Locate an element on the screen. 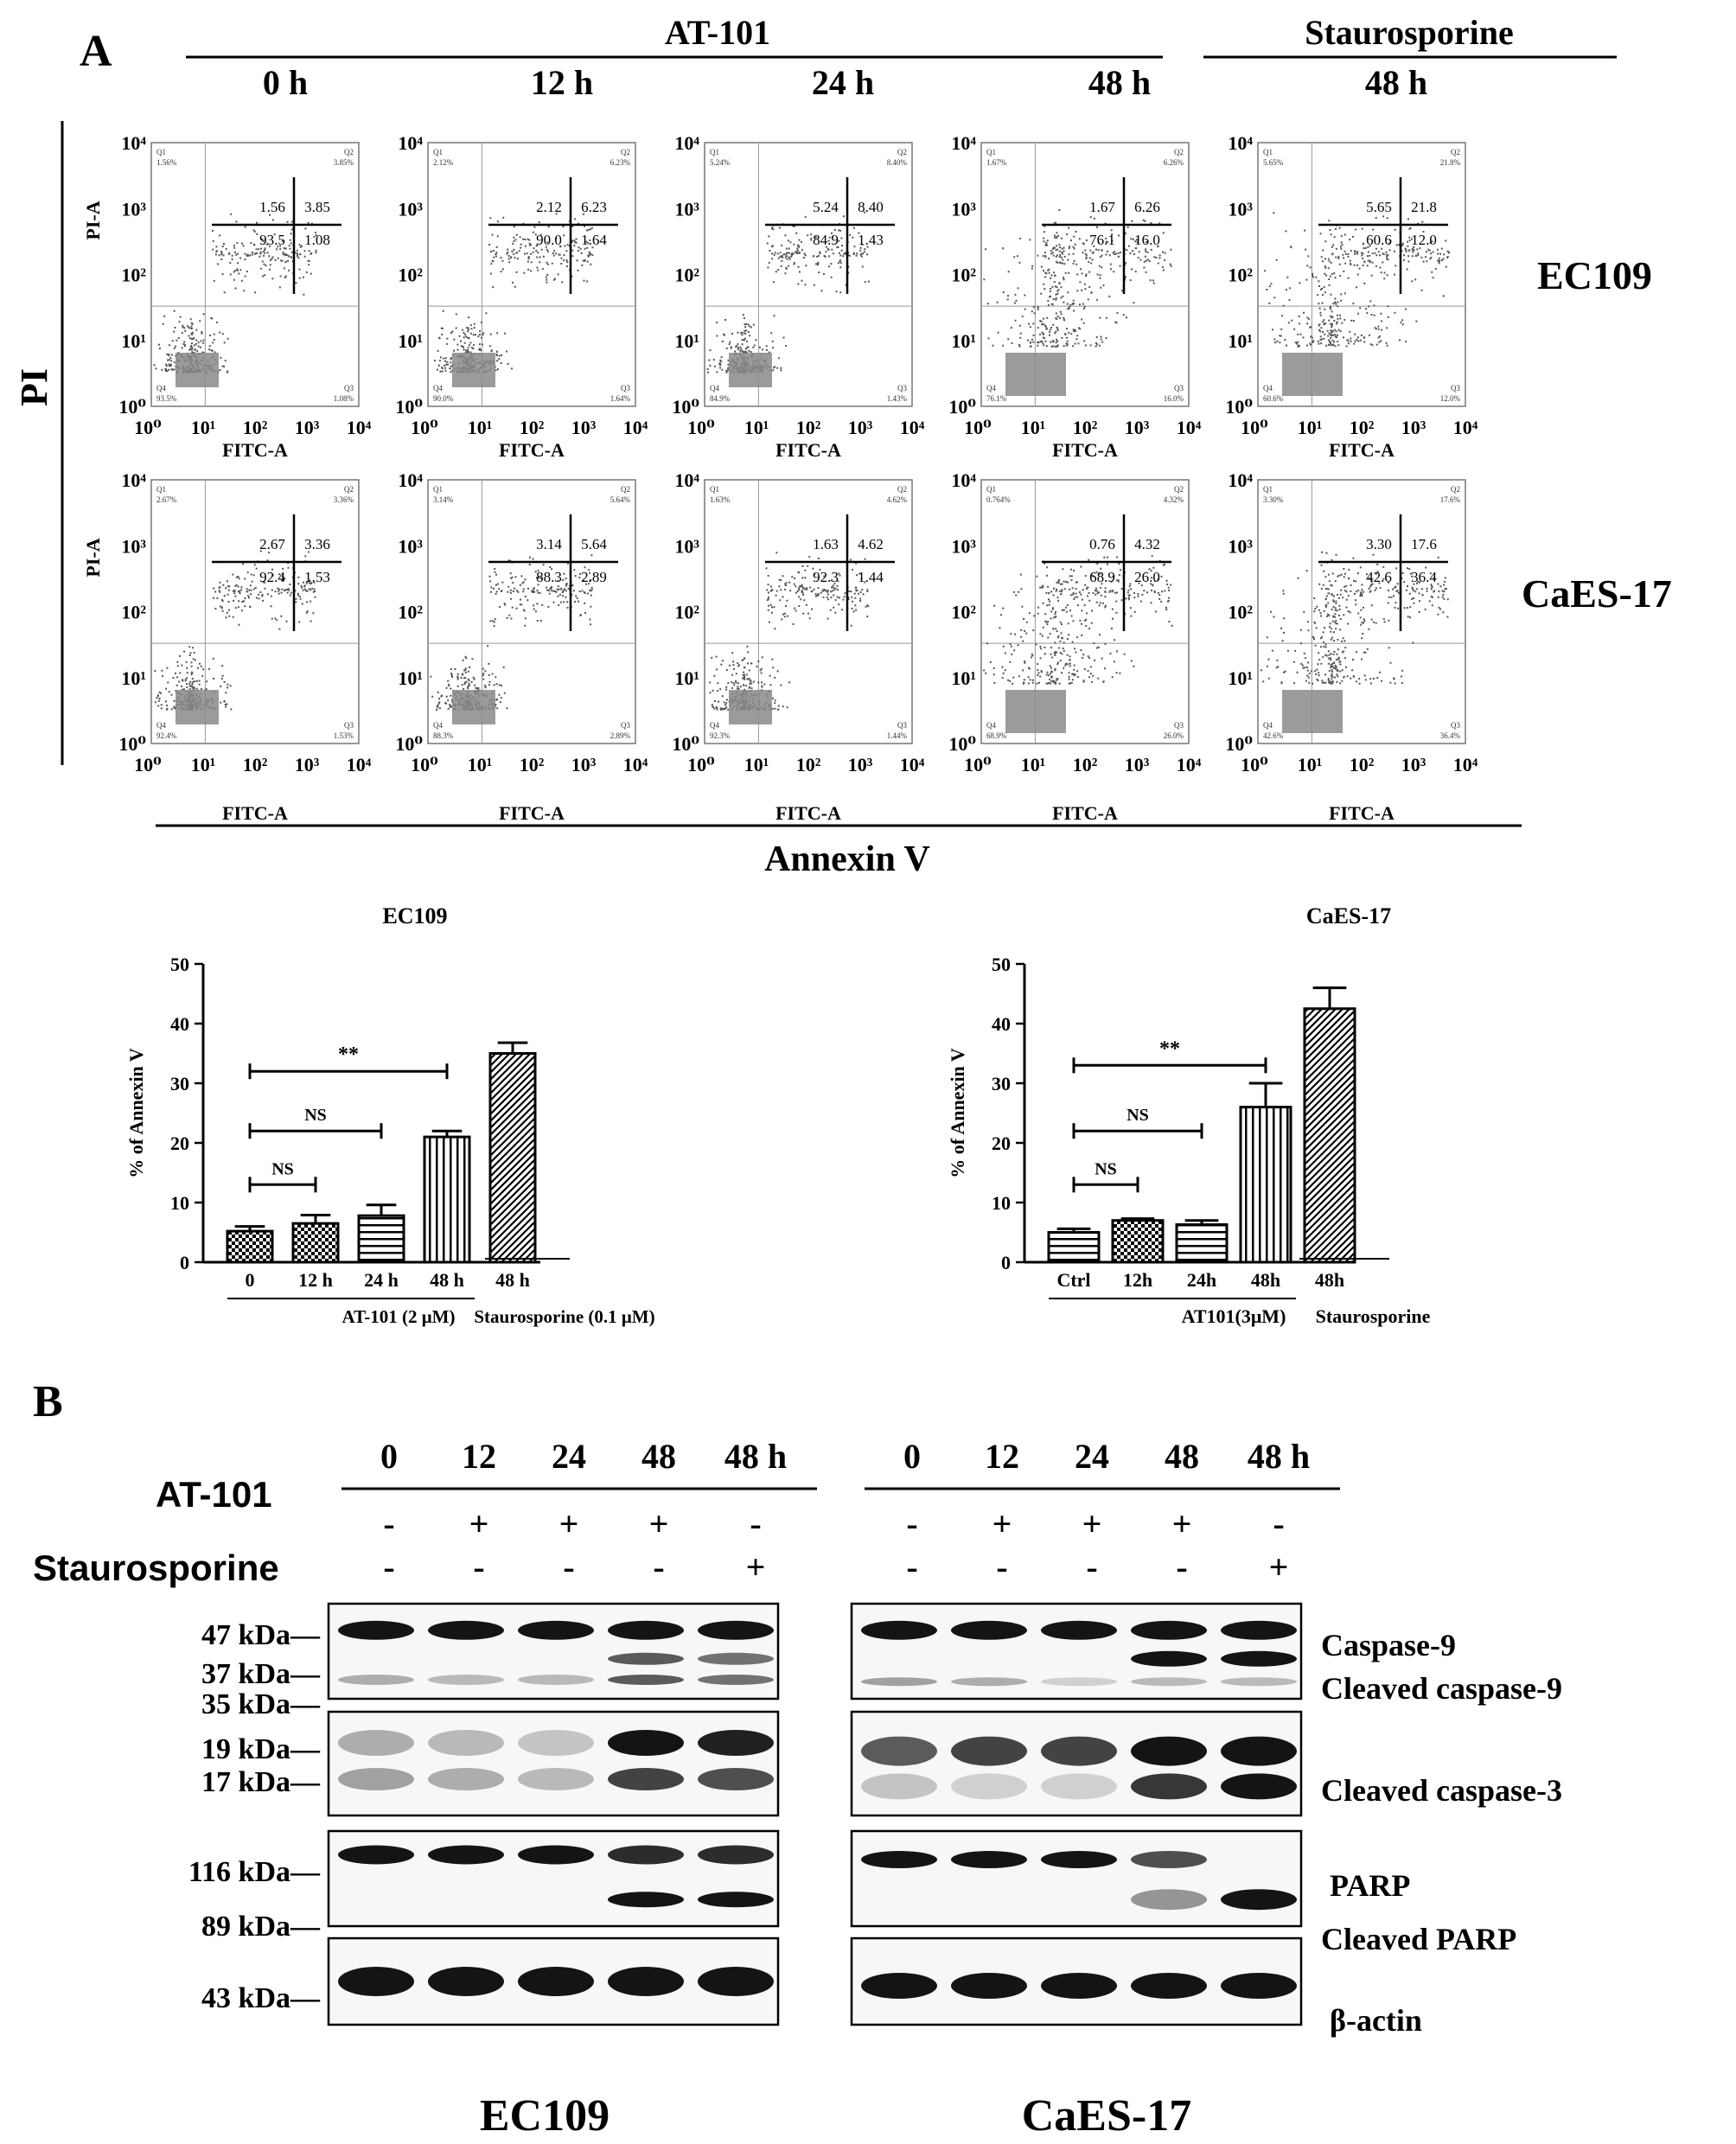  quadrant-value-q1: 3.30 is located at coordinates (1379, 544).